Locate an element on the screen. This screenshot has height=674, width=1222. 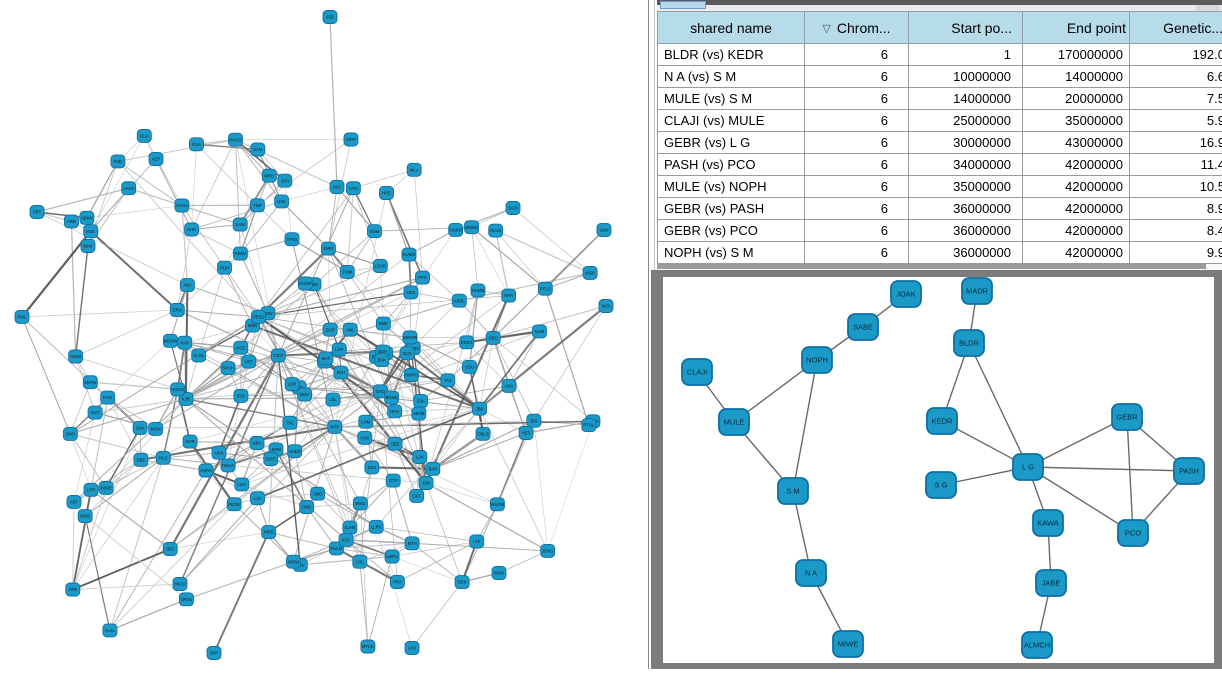
network-node: LTK is located at coordinates (477, 541).